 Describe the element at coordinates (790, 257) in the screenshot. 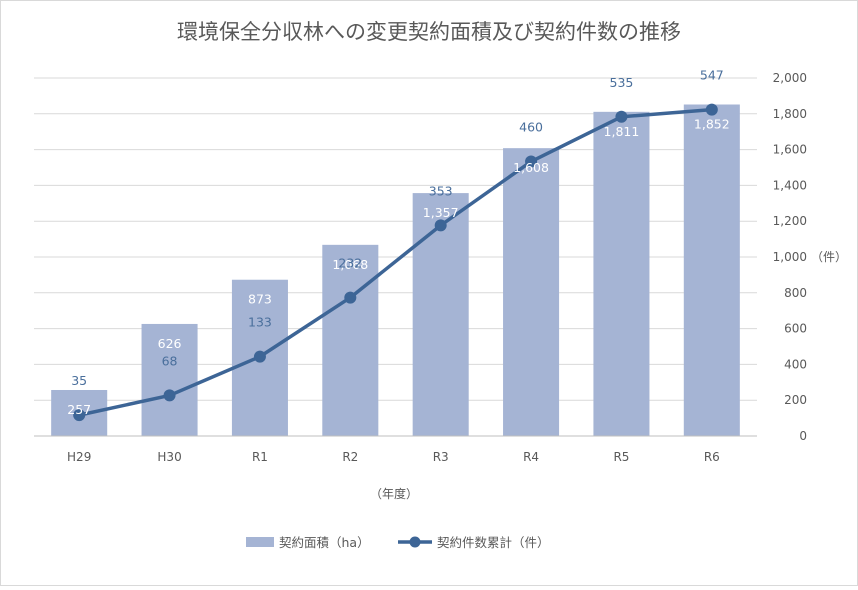

I see `y-tick-label: 1,000` at that location.